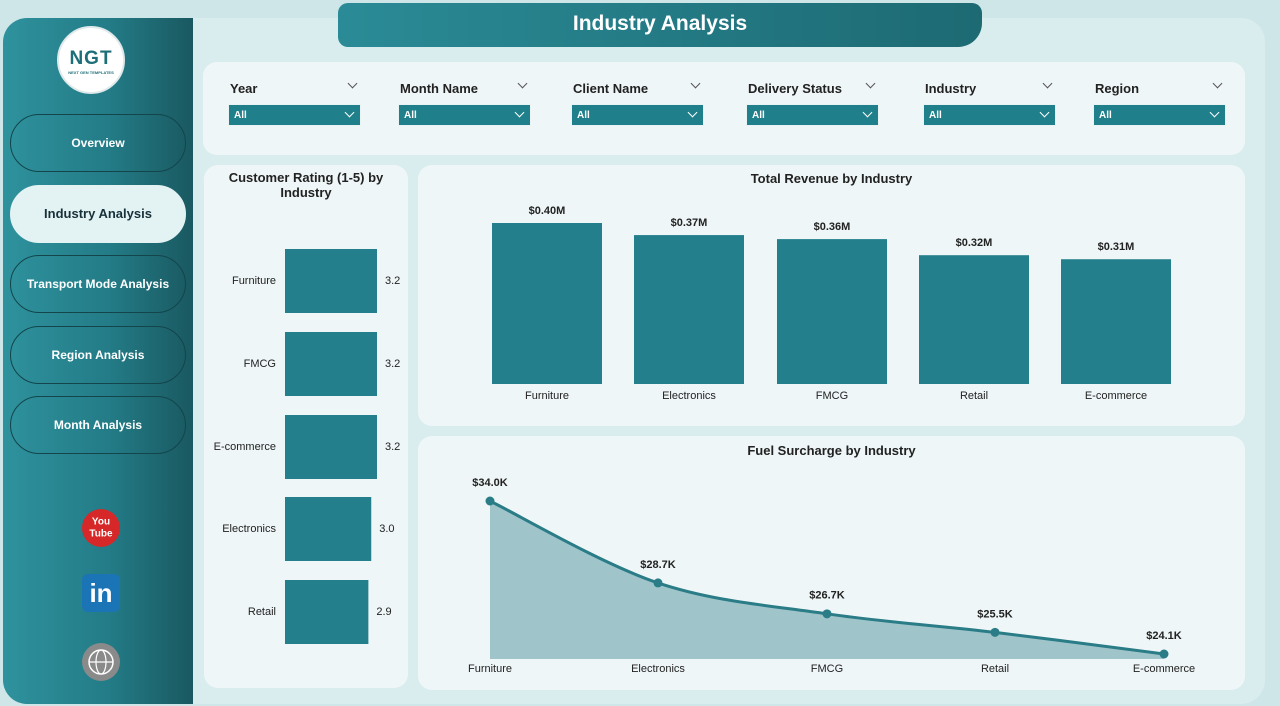 This screenshot has height=706, width=1280. I want to click on filter-label: Year, so click(244, 88).